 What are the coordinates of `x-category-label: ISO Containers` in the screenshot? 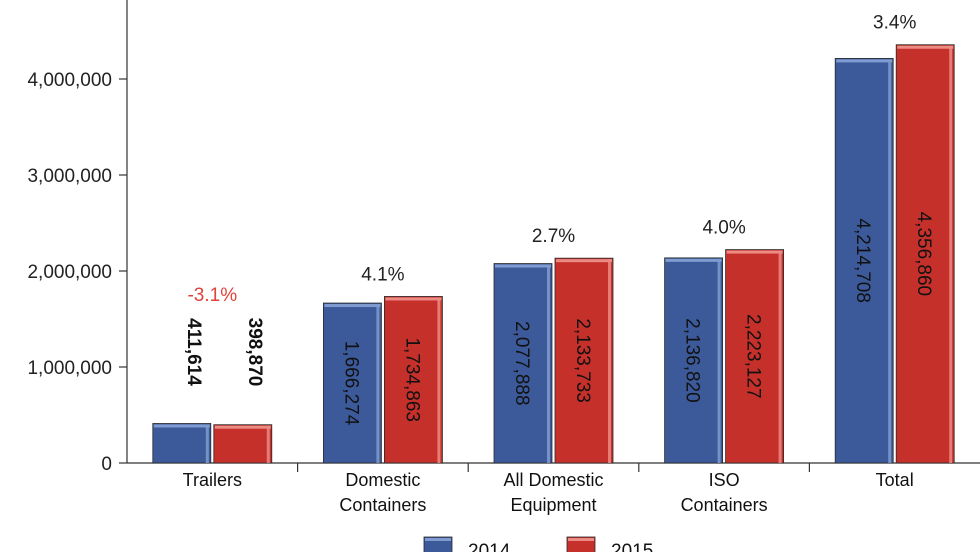 It's located at (724, 492).